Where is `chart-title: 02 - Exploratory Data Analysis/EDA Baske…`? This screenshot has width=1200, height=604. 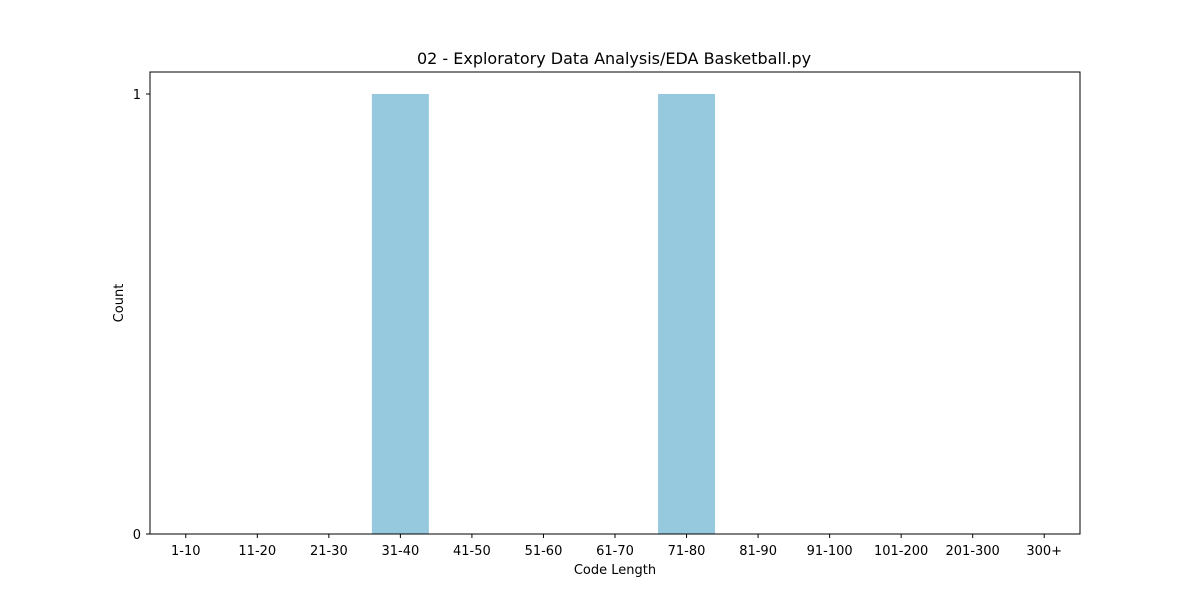
chart-title: 02 - Exploratory Data Analysis/EDA Baske… is located at coordinates (614, 58).